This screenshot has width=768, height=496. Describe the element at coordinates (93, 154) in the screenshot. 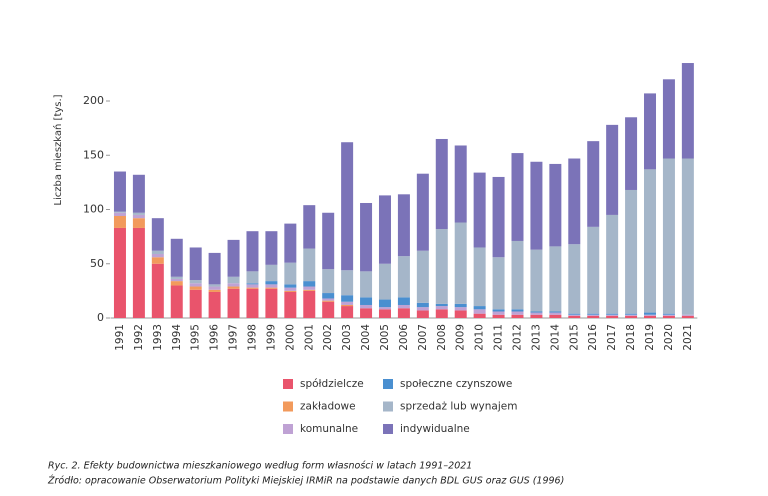

I see `y-tick-label: 150` at that location.